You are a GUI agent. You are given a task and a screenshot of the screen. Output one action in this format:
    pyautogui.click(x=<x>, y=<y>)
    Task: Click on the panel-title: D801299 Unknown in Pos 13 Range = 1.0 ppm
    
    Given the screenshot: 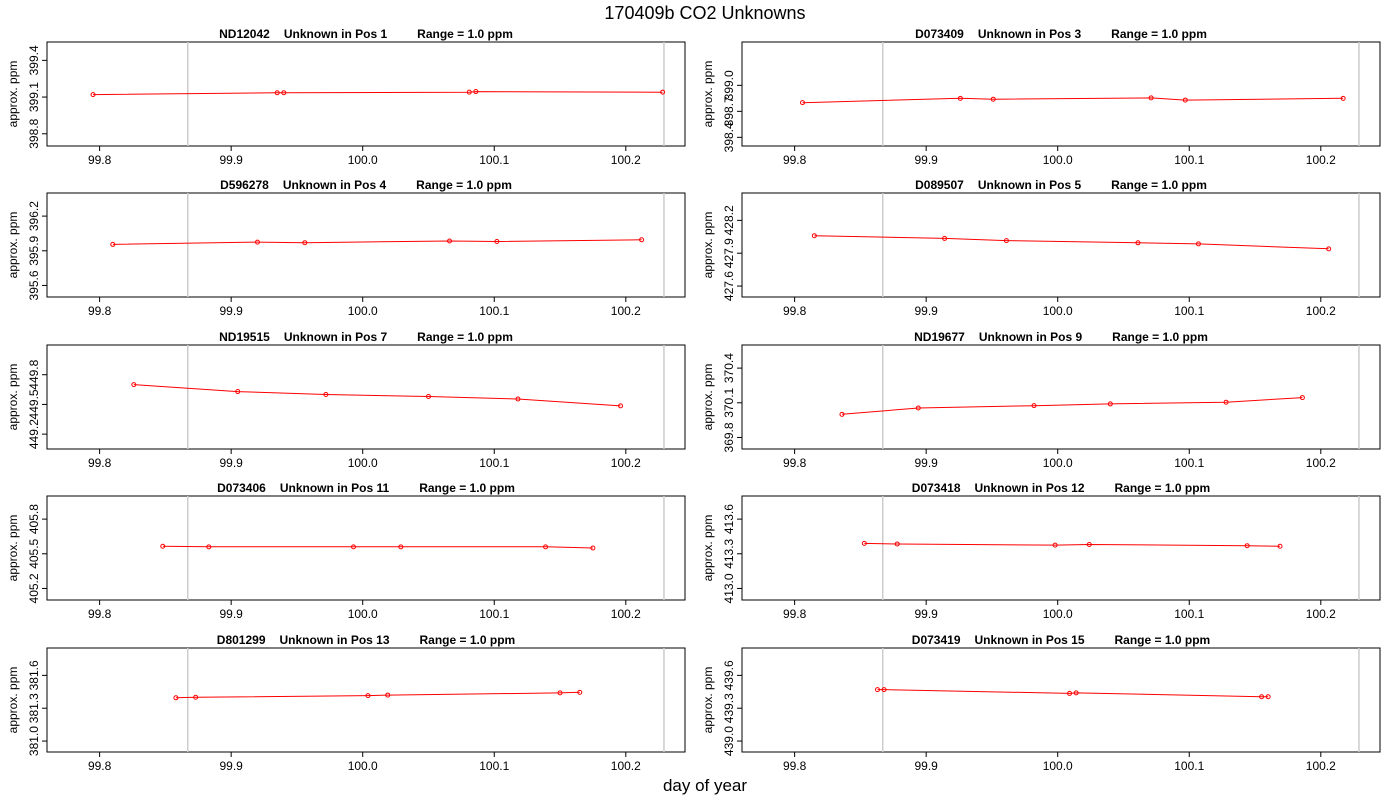 What is the action you would take?
    pyautogui.click(x=366, y=640)
    